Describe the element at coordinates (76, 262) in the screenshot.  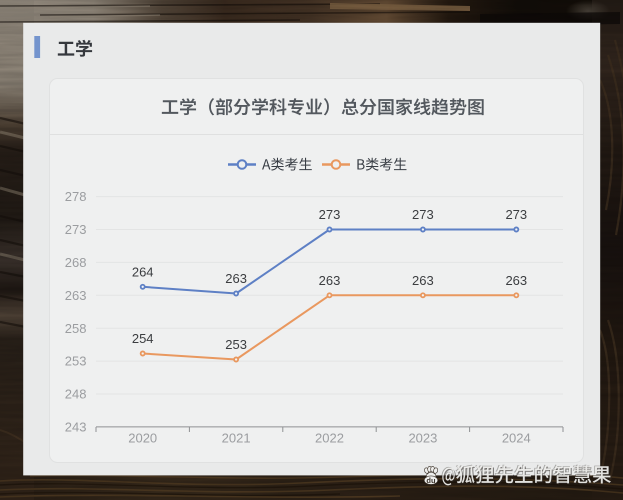
I see `svg-text: 268` at that location.